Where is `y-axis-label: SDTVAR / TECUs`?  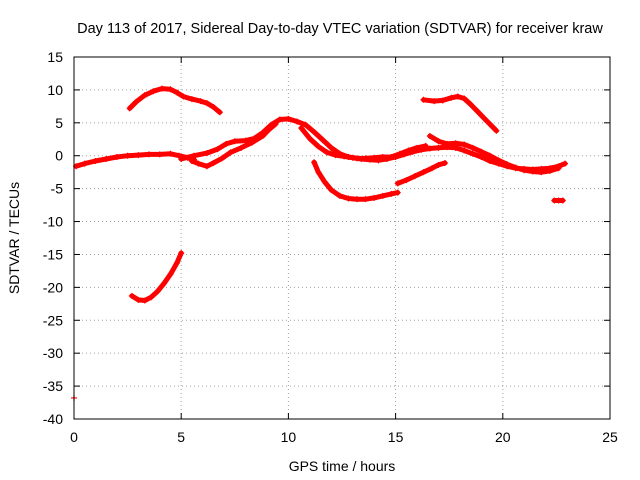
y-axis-label: SDTVAR / TECUs is located at coordinates (14, 238).